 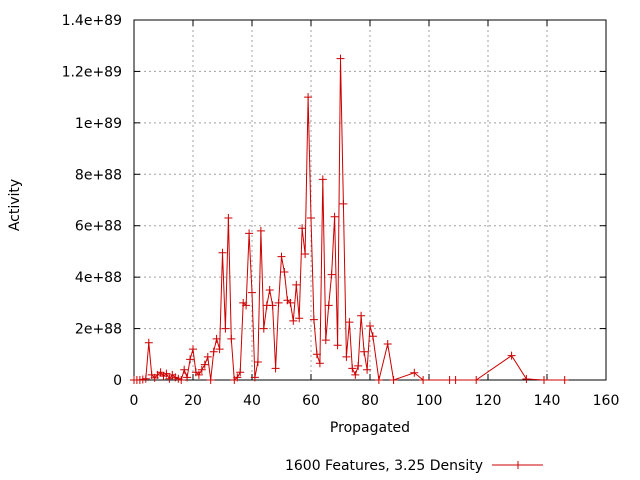 I want to click on x-tick-label: 60, so click(x=311, y=401).